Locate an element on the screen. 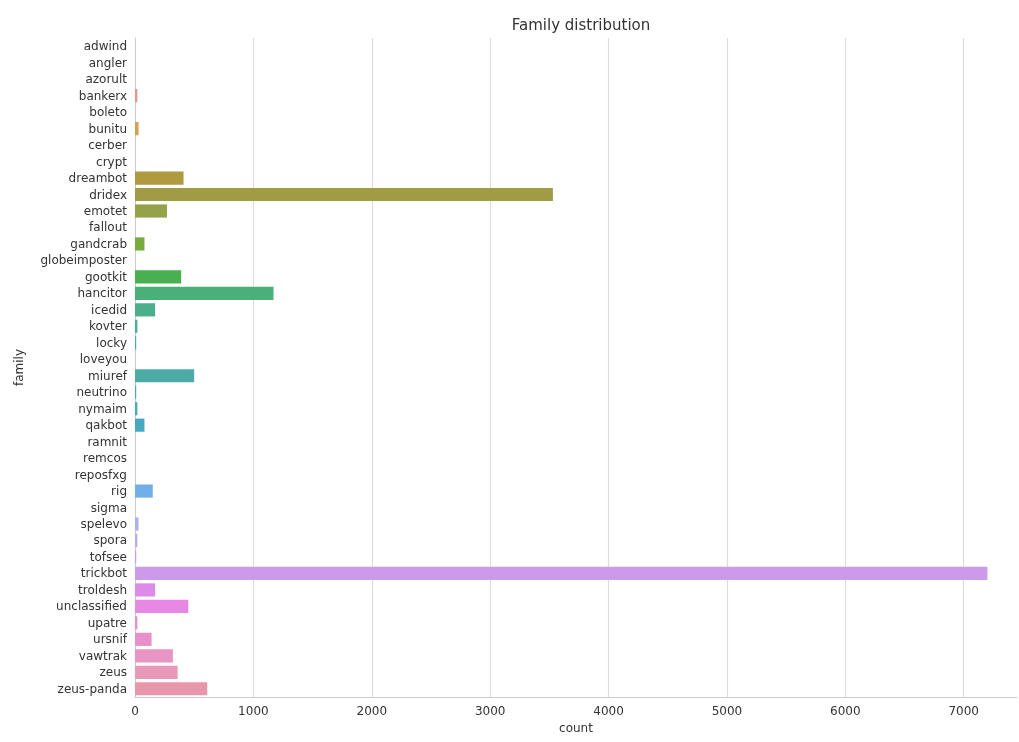 Image resolution: width=1019 pixels, height=742 pixels. y-tick-label: locky is located at coordinates (111, 342).